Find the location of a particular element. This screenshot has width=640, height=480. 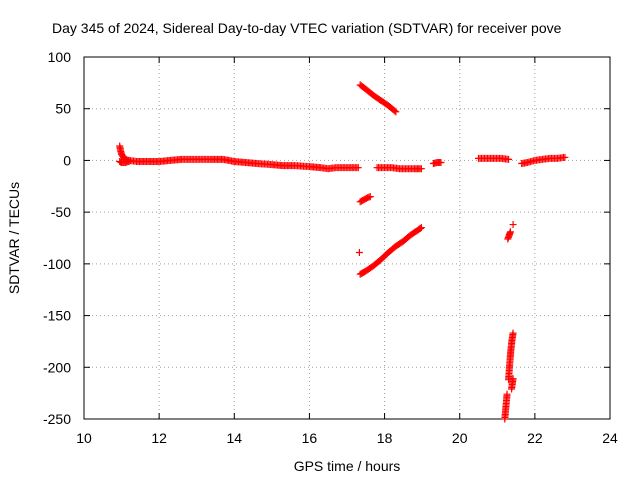

y-tick-label: -150 is located at coordinates (57, 316).